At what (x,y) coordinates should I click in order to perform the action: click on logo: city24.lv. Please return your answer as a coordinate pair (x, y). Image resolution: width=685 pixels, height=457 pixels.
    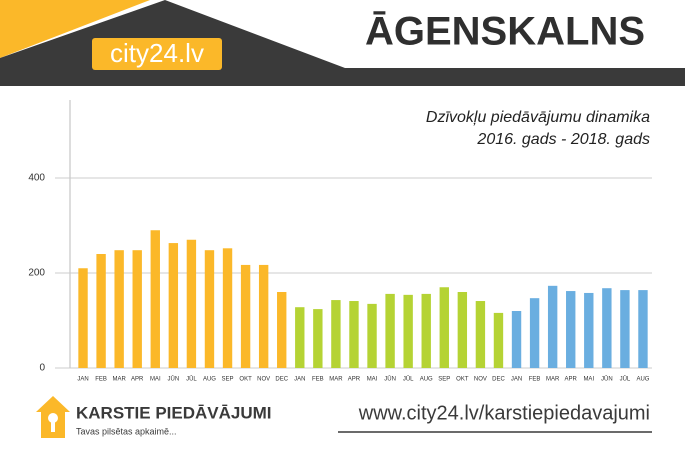
    Looking at the image, I should click on (157, 53).